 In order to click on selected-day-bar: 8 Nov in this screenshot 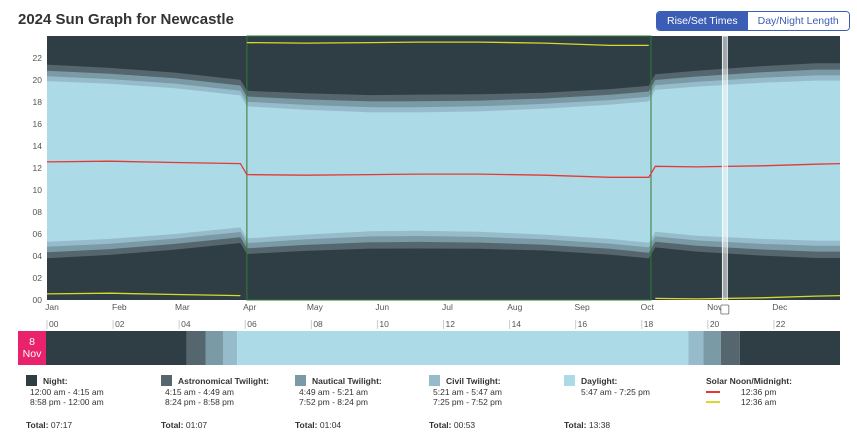, I will do `click(429, 348)`.